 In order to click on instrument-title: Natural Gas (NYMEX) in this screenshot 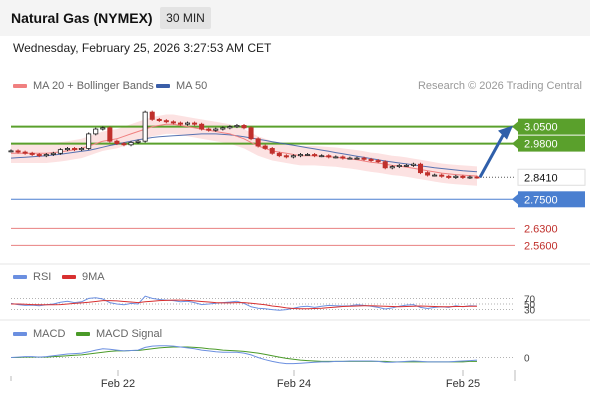, I will do `click(82, 18)`.